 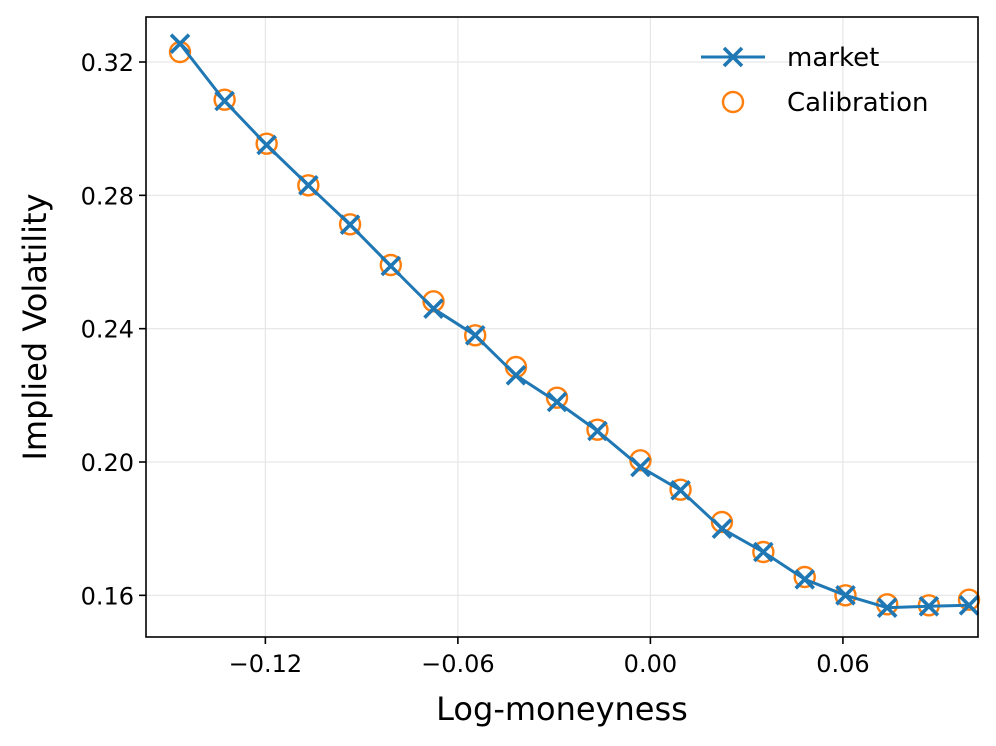 What do you see at coordinates (857, 103) in the screenshot?
I see `legend-calibration-label: Calibration` at bounding box center [857, 103].